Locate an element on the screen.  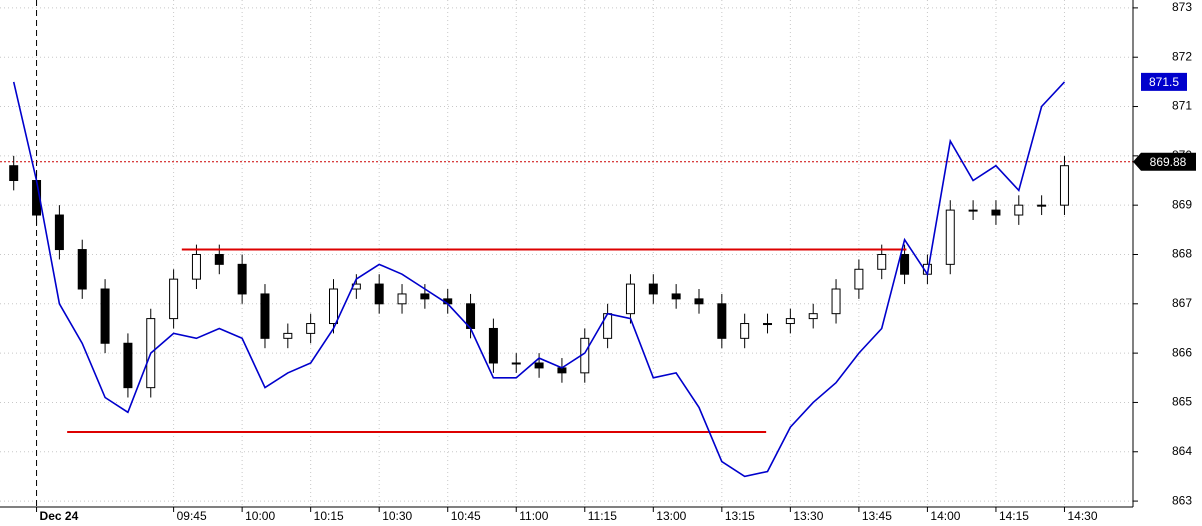
x-tick-label: 14:15 is located at coordinates (1014, 516).